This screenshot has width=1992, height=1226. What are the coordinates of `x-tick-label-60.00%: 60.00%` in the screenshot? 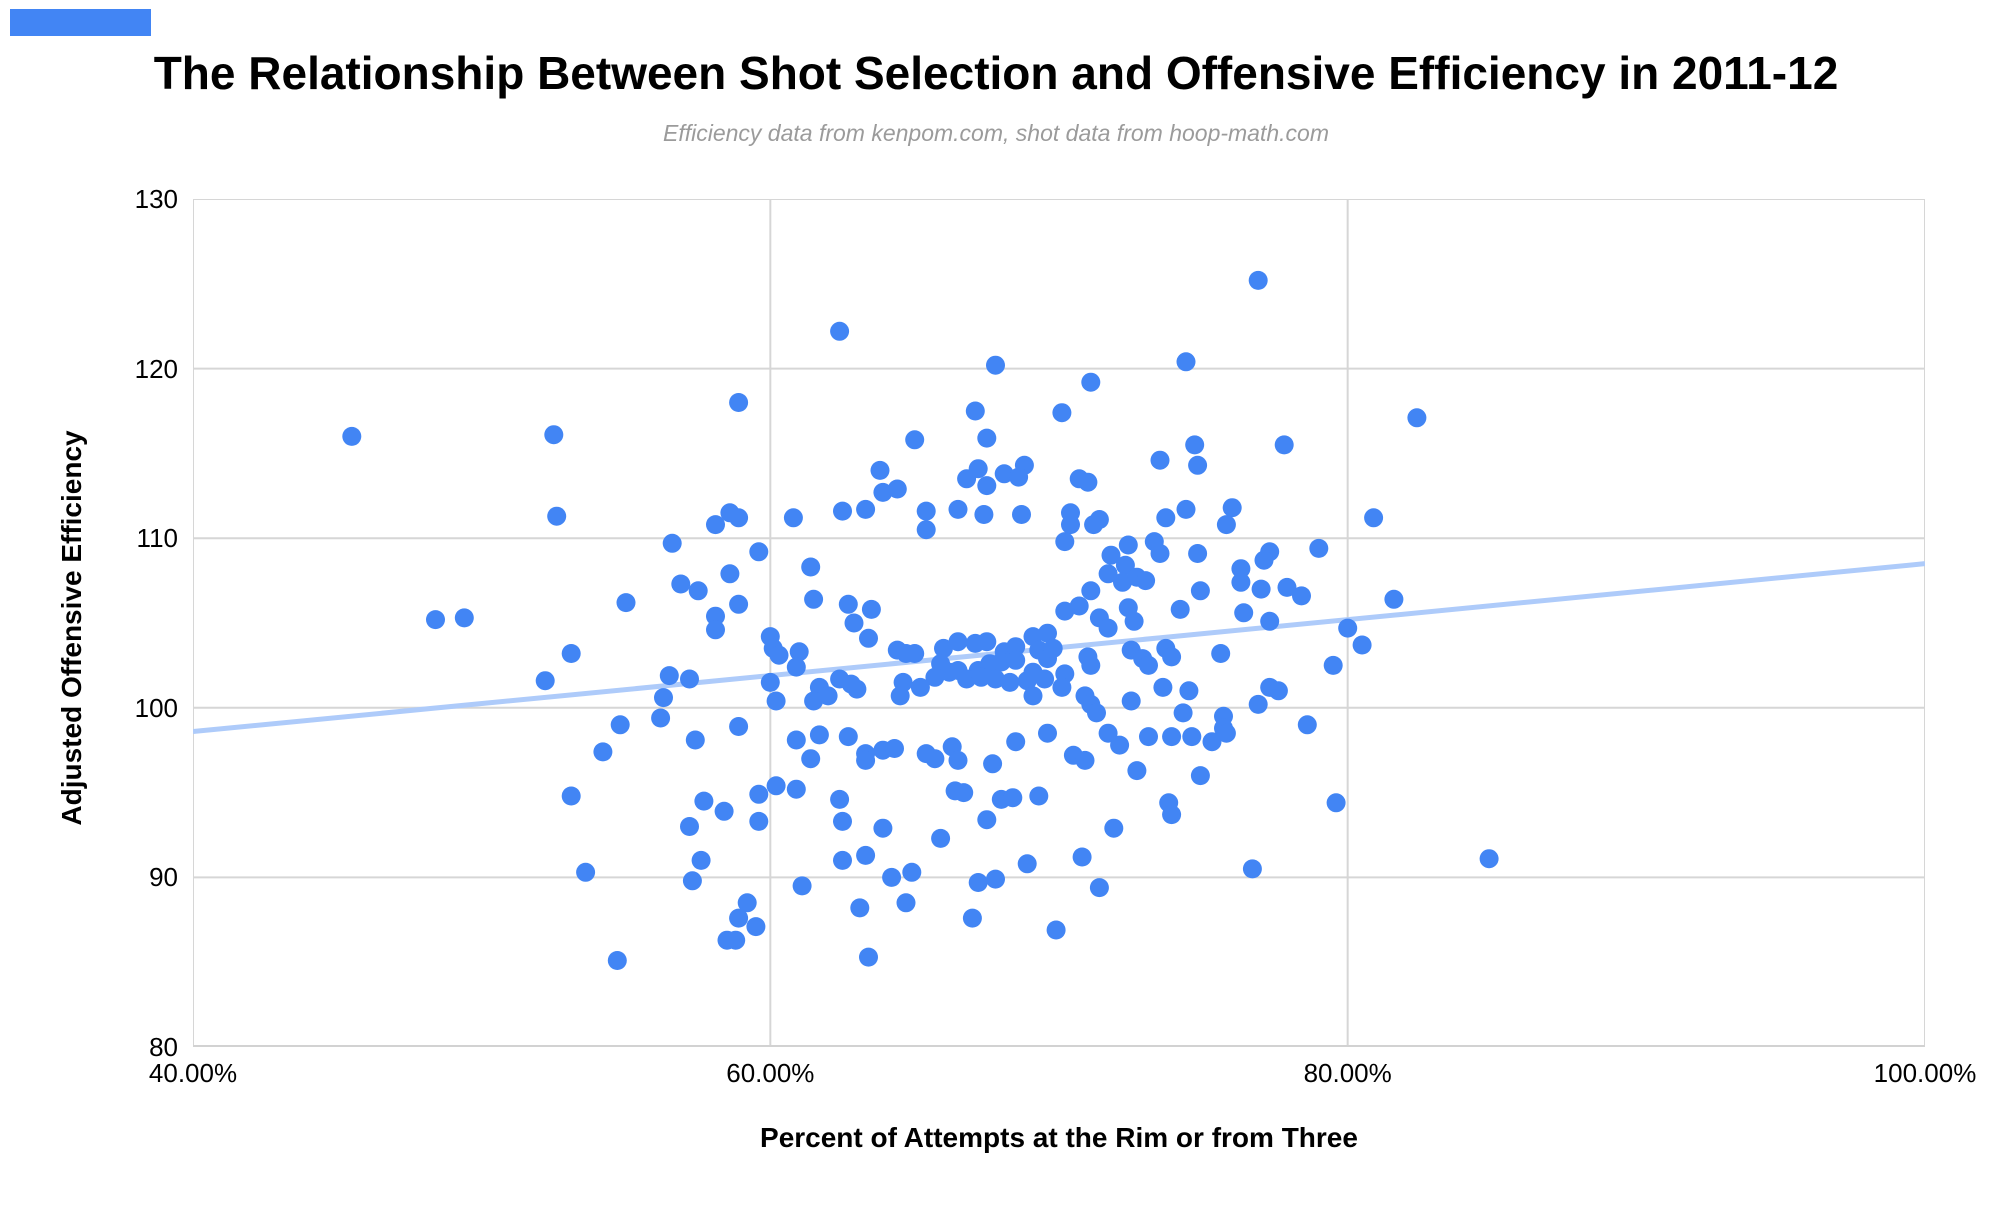 It's located at (770, 1073).